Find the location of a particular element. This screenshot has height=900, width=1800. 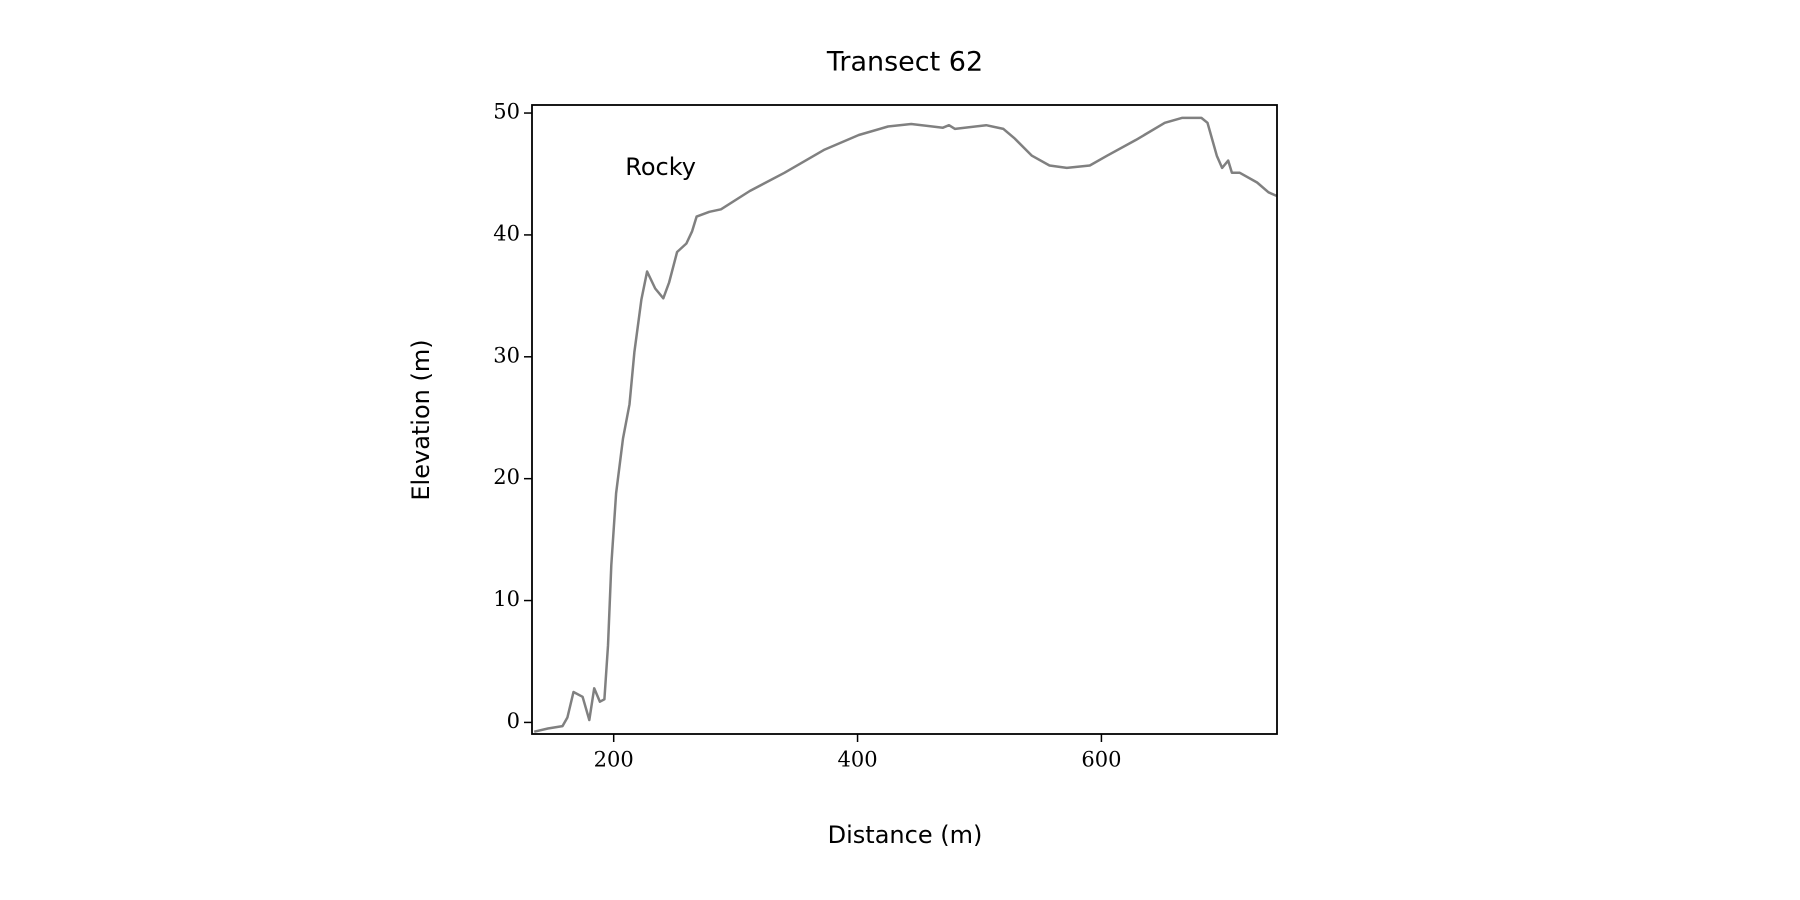

y-tick-label: 0 is located at coordinates (513, 721).